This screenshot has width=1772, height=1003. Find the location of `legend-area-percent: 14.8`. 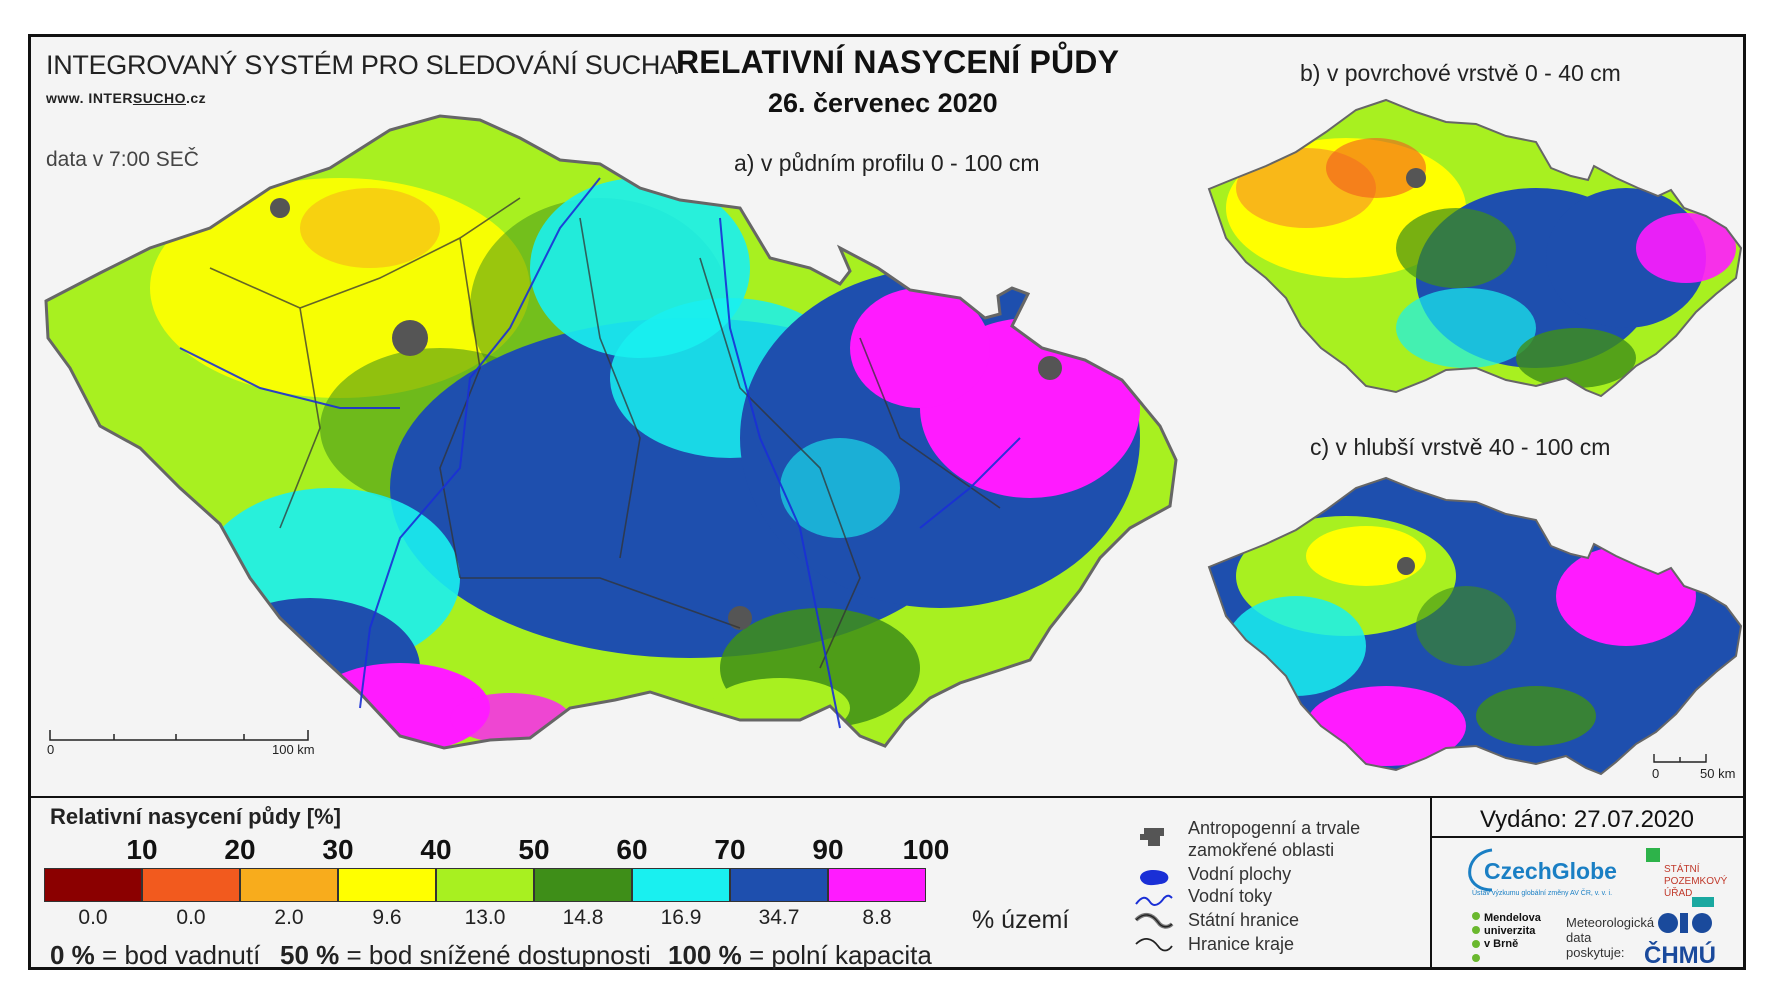

legend-area-percent: 14.8 is located at coordinates (583, 917).